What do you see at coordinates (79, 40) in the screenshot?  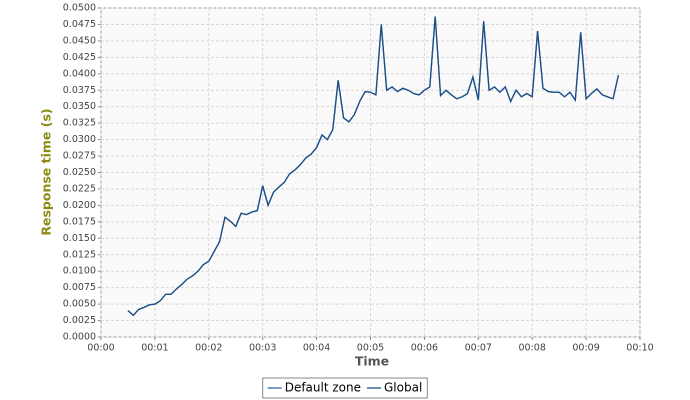 I see `y-tick-label: 0.0450` at bounding box center [79, 40].